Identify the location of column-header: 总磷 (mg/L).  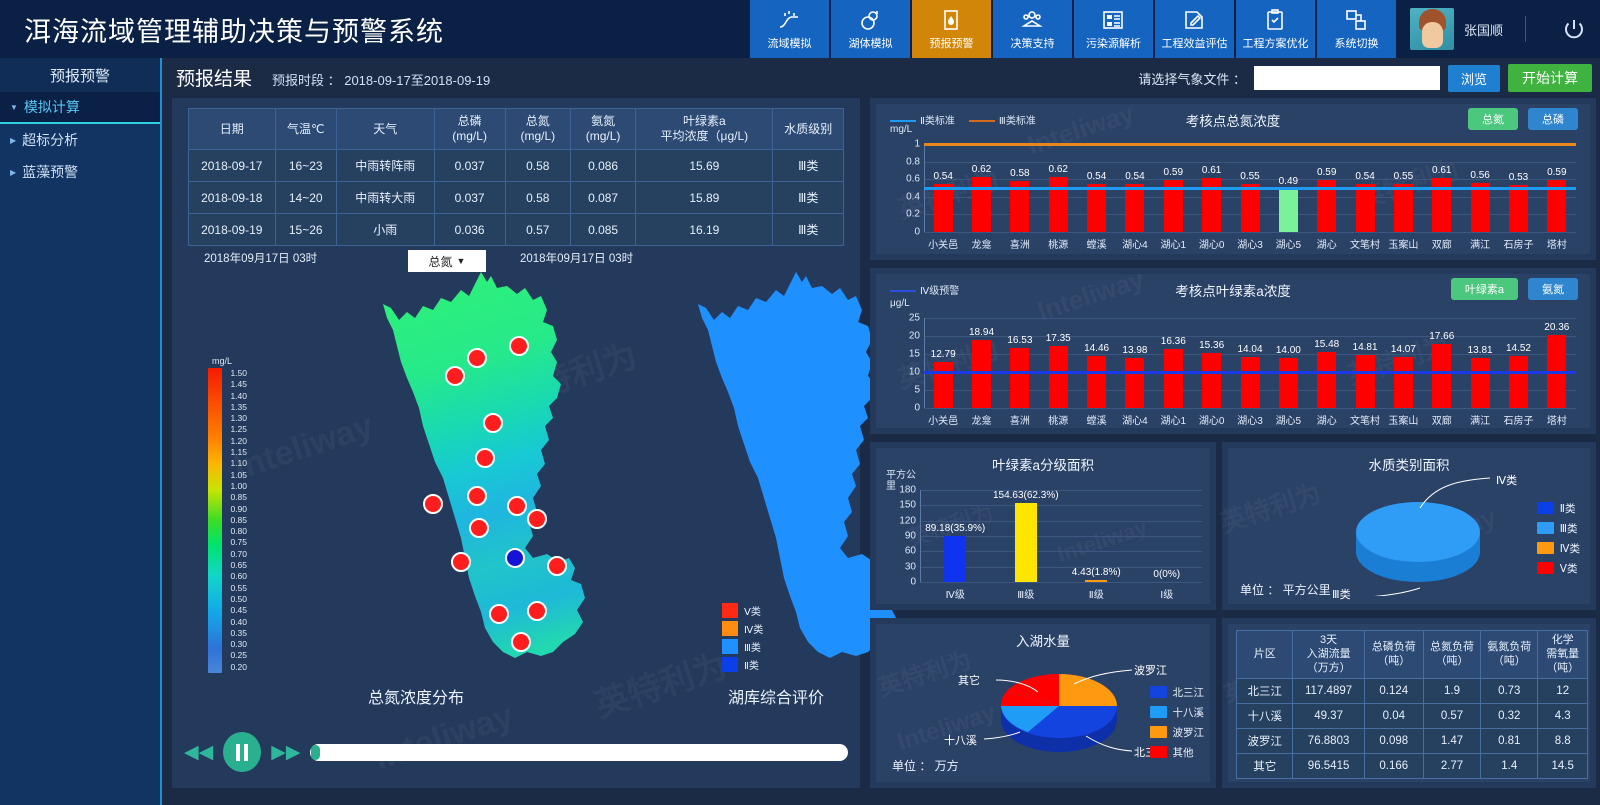
(469, 129).